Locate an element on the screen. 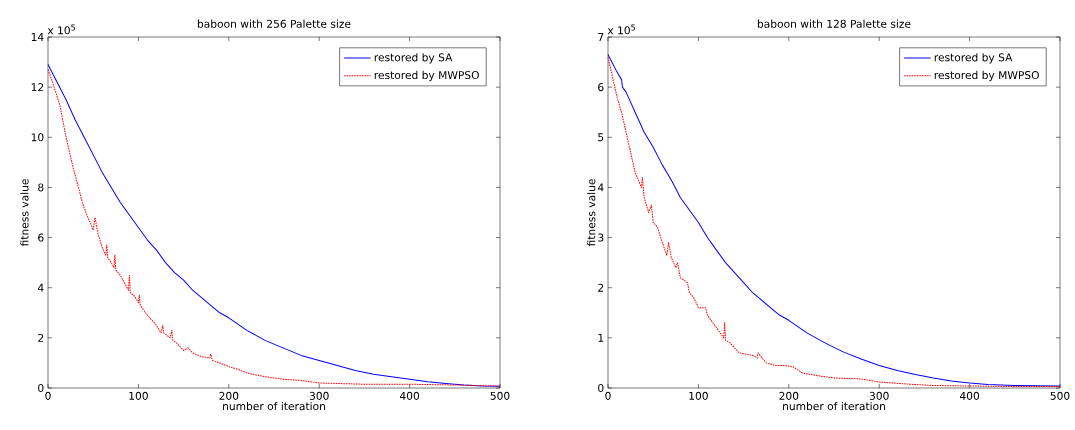 Image resolution: width=1075 pixels, height=430 pixels. y-tick-label: 3 is located at coordinates (601, 237).